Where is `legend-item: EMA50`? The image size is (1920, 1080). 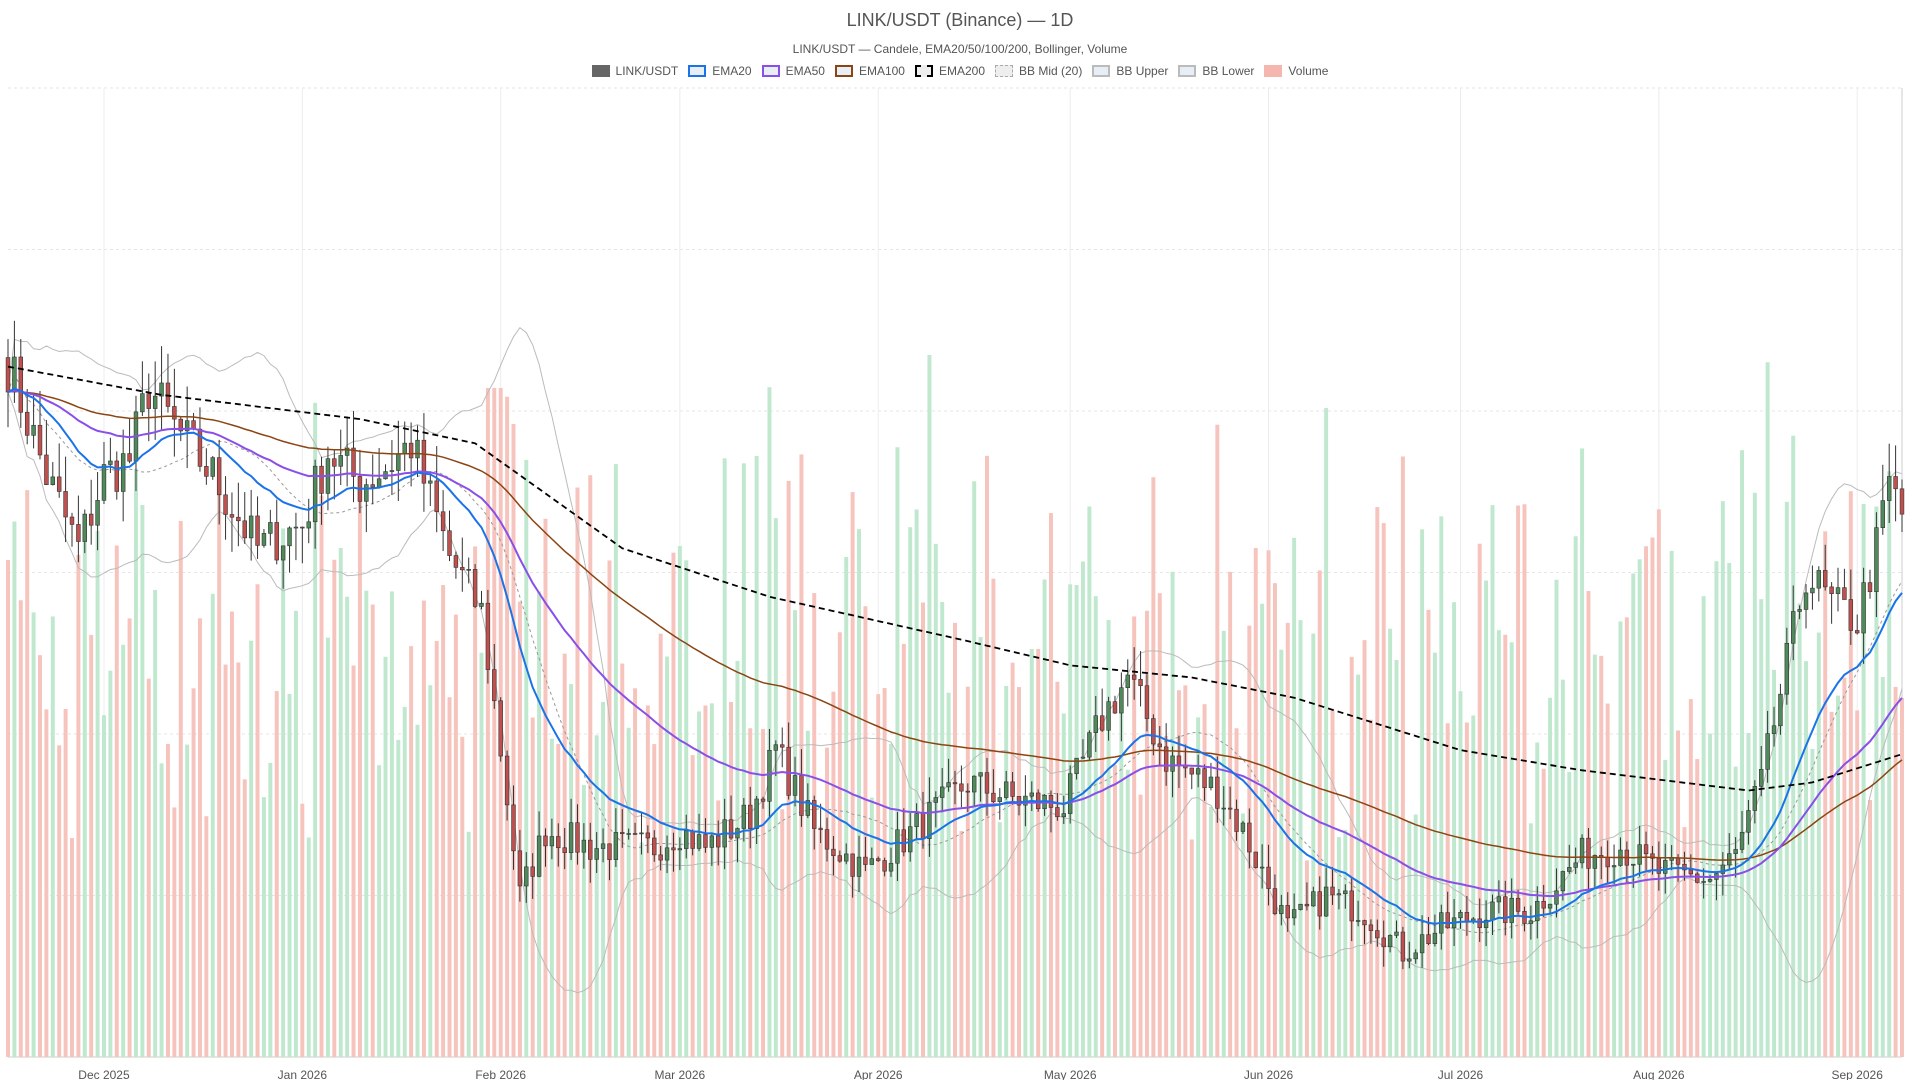 legend-item: EMA50 is located at coordinates (793, 71).